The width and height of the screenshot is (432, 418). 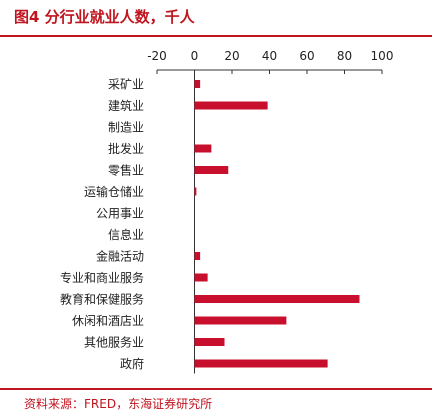 I want to click on category-label: 信息业, so click(x=126, y=234).